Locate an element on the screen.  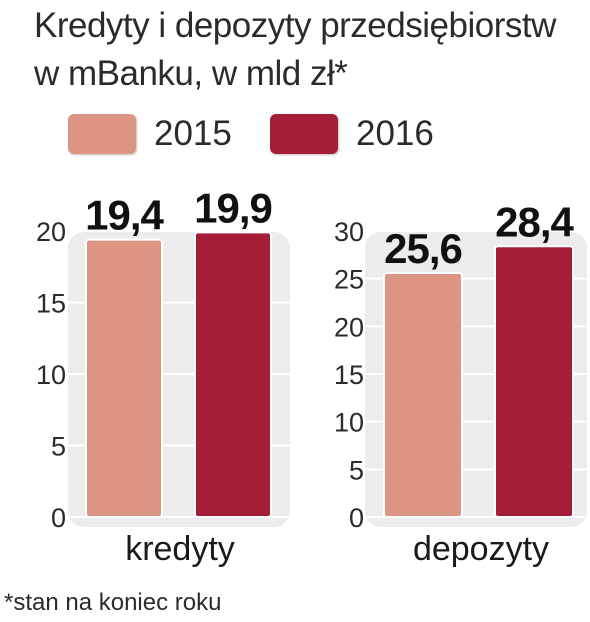
y-tick-label-depozyty-5: 5 is located at coordinates (356, 470).